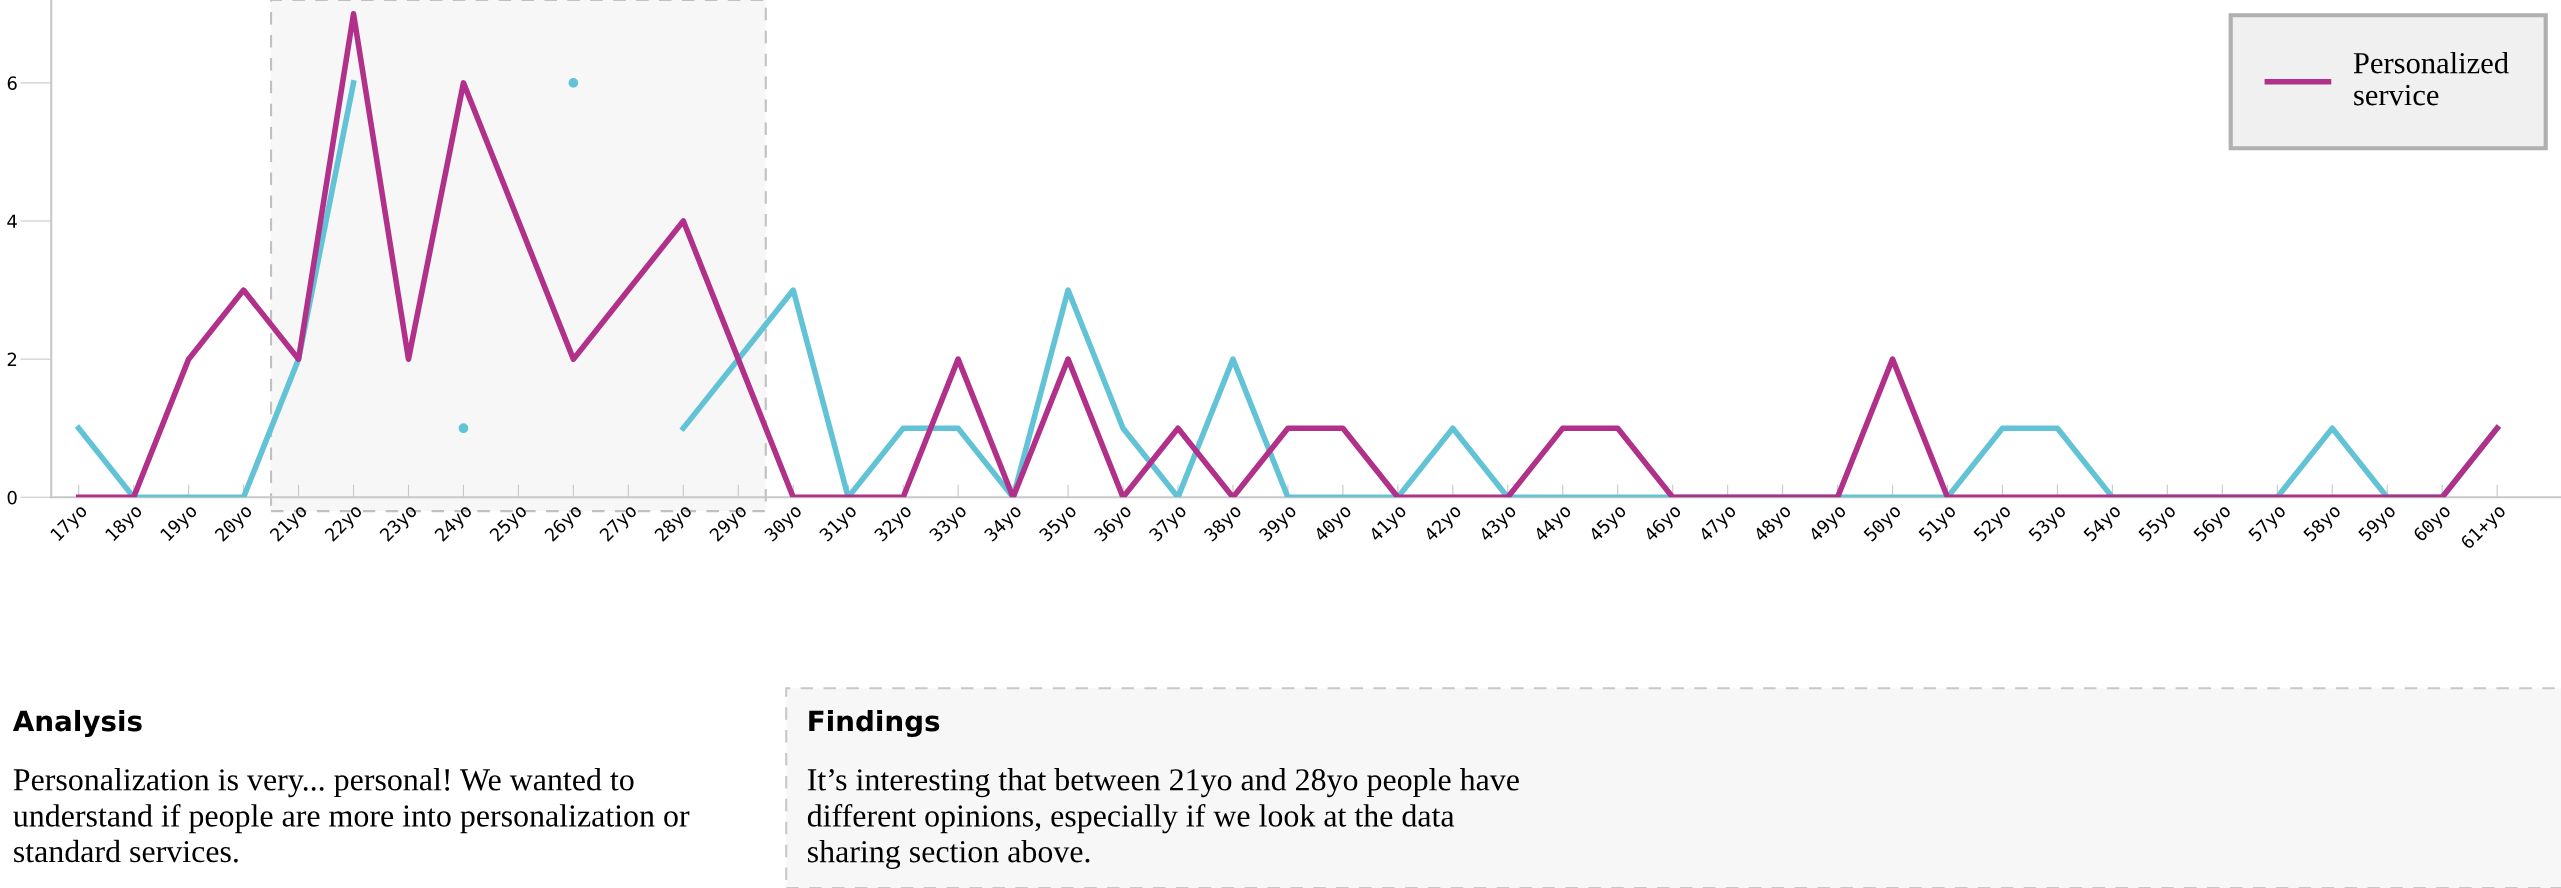 The height and width of the screenshot is (888, 2561). What do you see at coordinates (12, 497) in the screenshot?
I see `y-tick-label: 0` at bounding box center [12, 497].